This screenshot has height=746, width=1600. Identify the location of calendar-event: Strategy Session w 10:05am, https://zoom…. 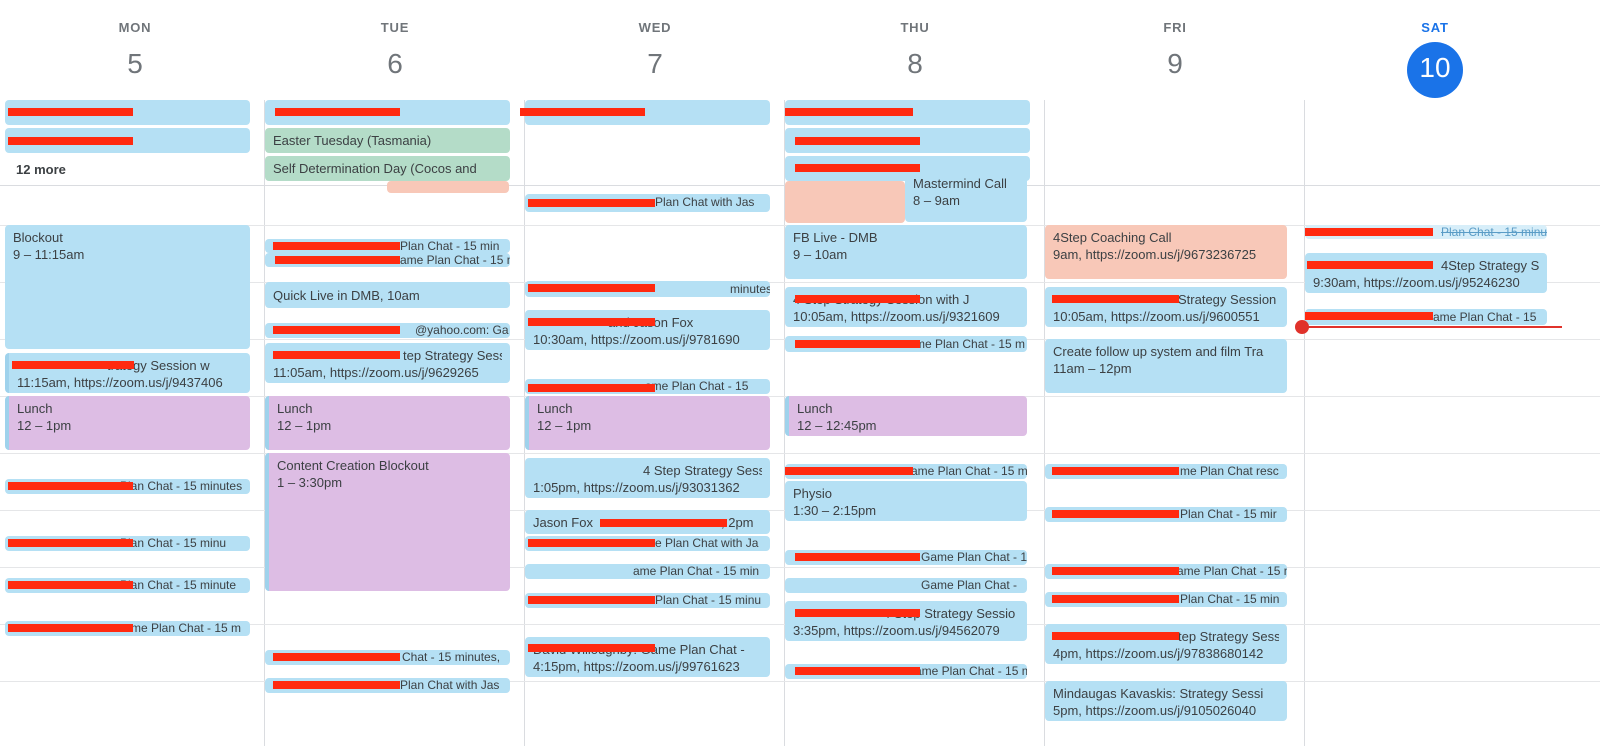
(1166, 307).